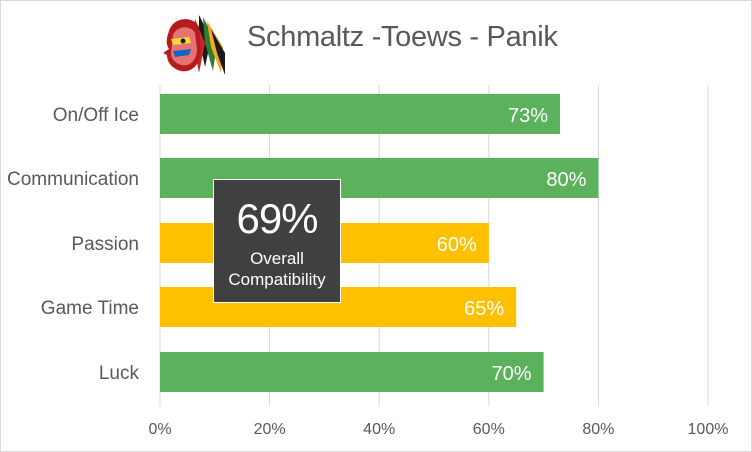 This screenshot has height=452, width=752. I want to click on blackhawks-logo-icon, so click(194, 45).